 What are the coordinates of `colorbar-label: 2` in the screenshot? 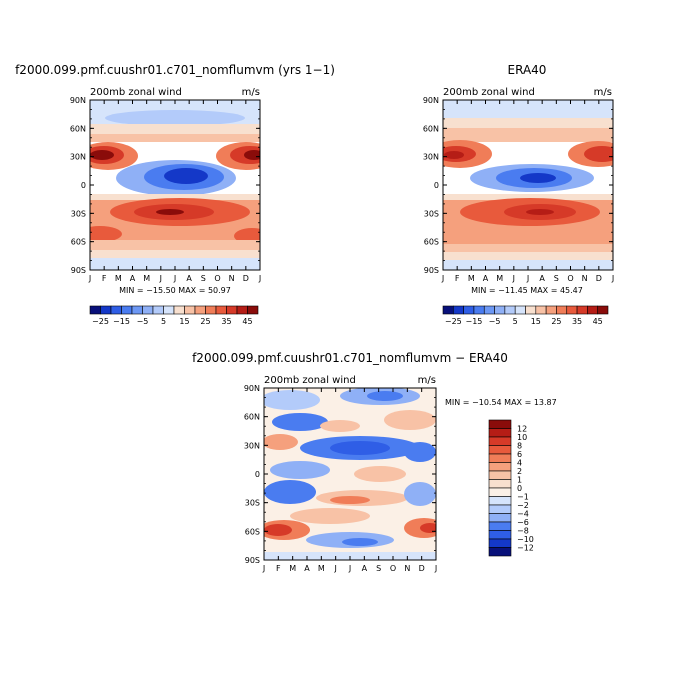 It's located at (519, 471).